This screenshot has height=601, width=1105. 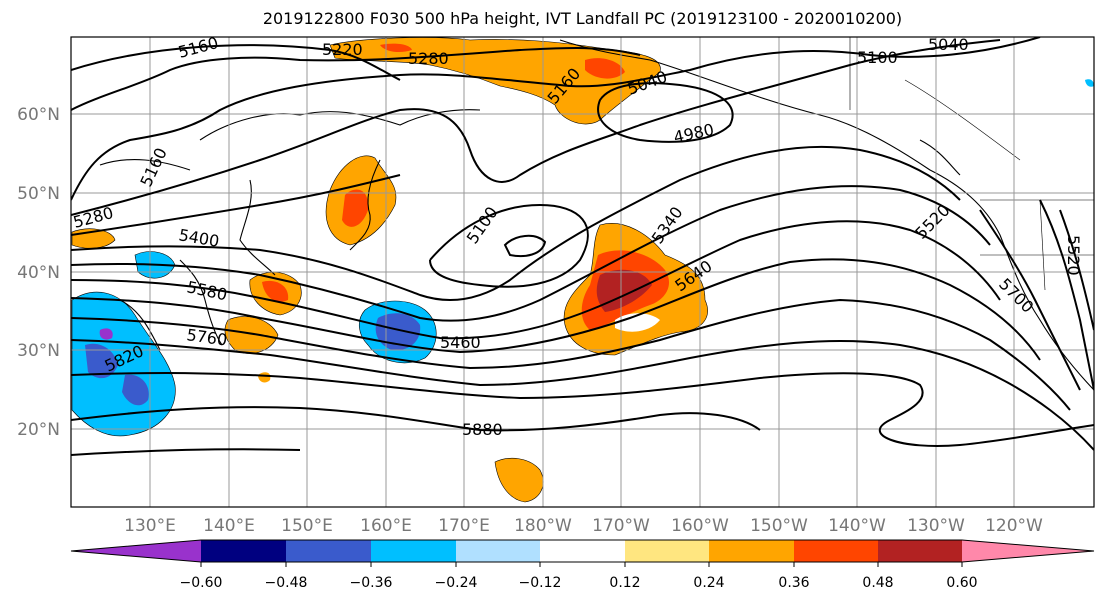 What do you see at coordinates (371, 583) in the screenshot?
I see `colorbar-tick-label: −0.36` at bounding box center [371, 583].